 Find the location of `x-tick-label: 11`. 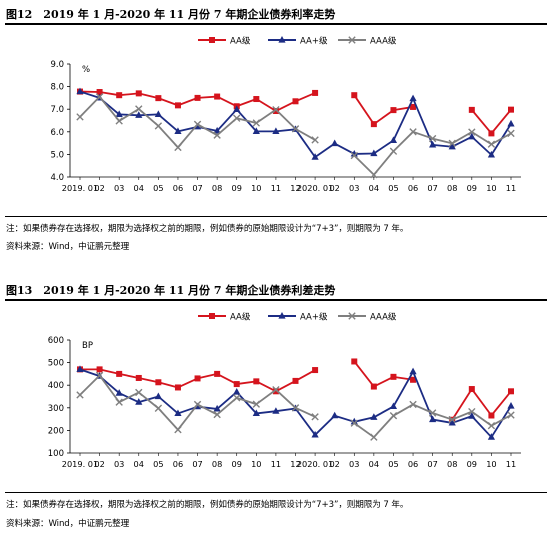

x-tick-label: 11 is located at coordinates (276, 464).